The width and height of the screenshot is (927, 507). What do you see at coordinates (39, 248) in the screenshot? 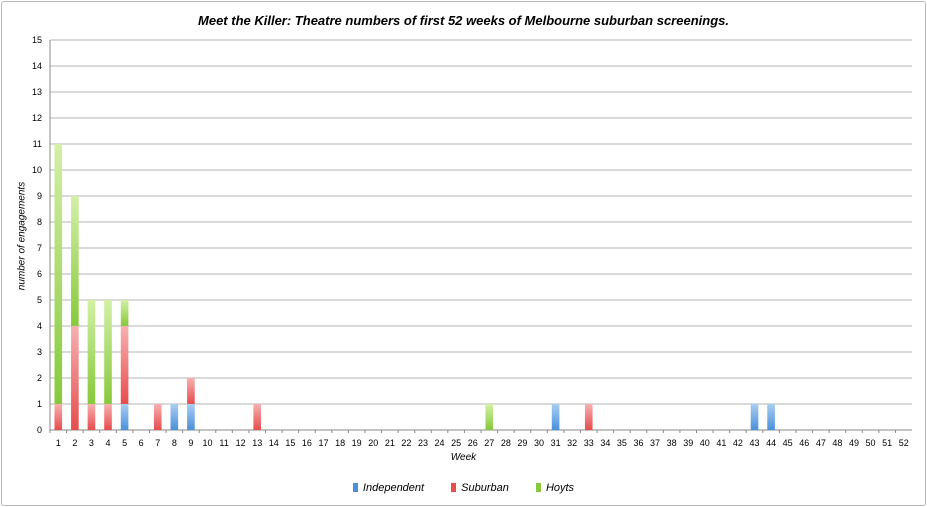
I see `y-tick-label-7: 7` at bounding box center [39, 248].